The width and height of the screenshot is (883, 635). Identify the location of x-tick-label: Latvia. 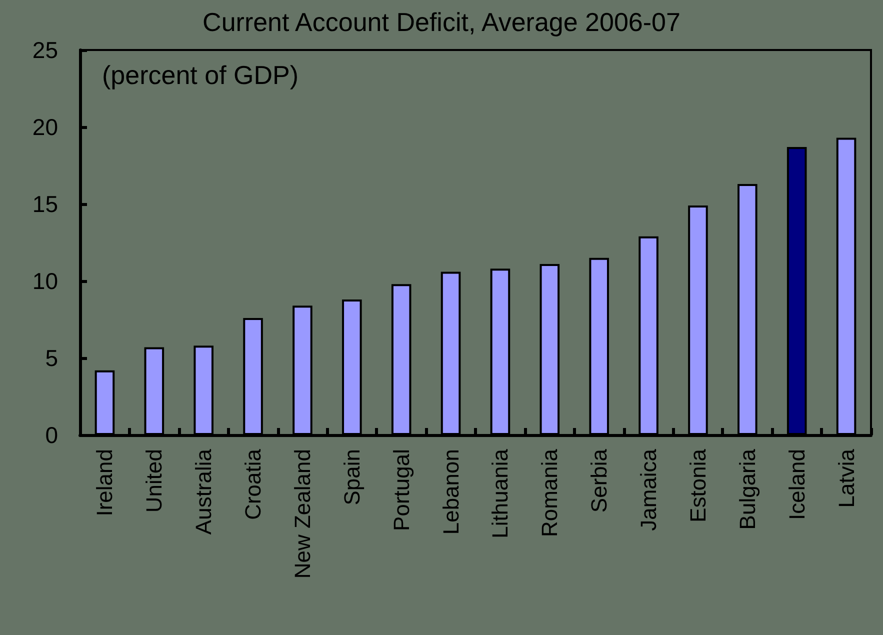
(846, 478).